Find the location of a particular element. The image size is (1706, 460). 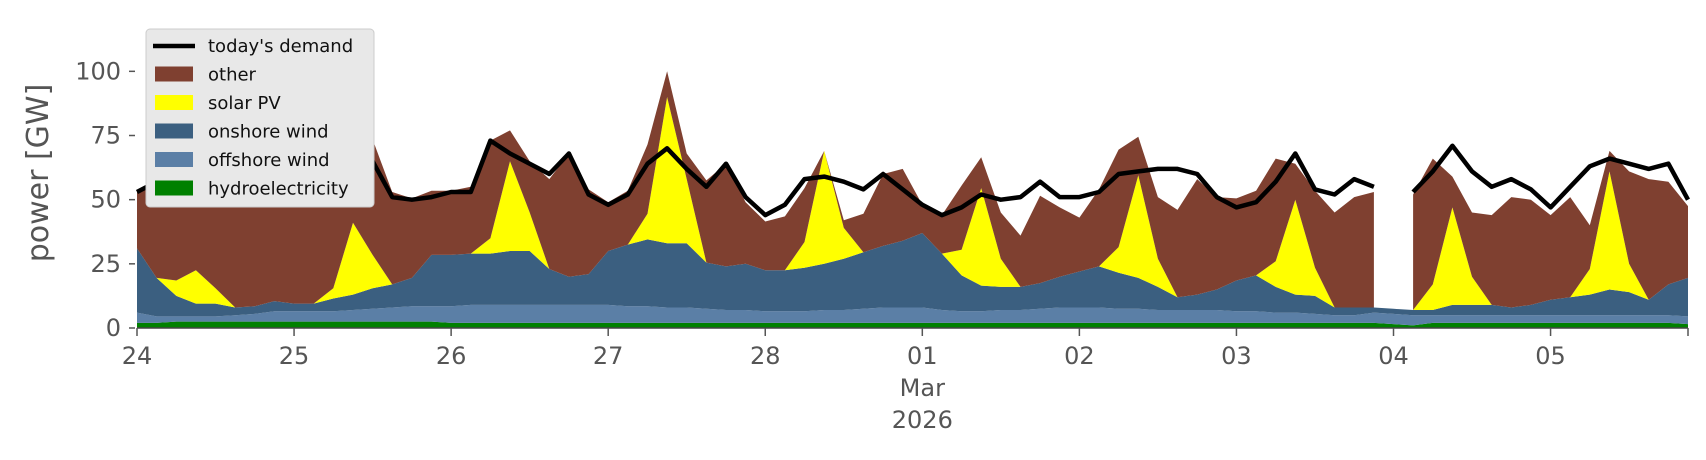

legend-label: today's demand is located at coordinates (280, 46).